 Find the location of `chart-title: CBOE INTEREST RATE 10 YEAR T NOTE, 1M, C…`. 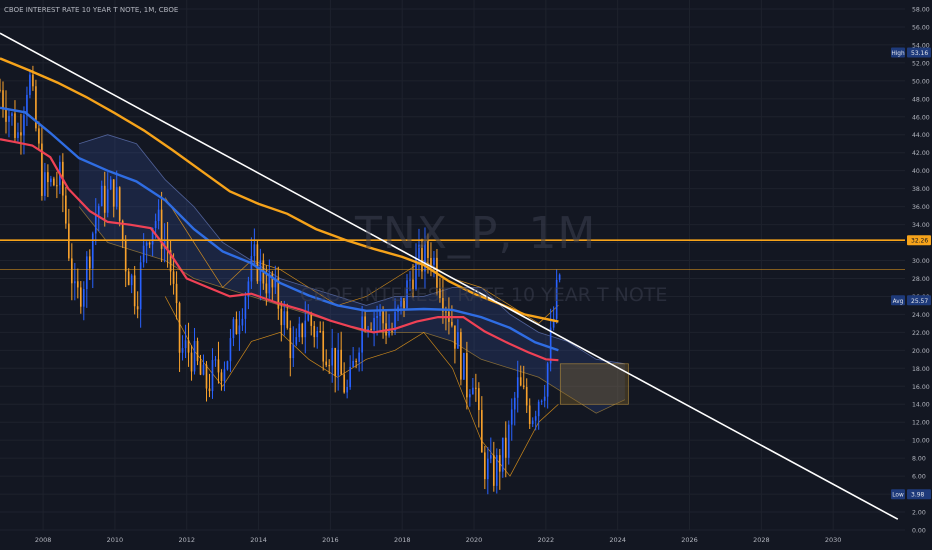

chart-title: CBOE INTEREST RATE 10 YEAR T NOTE, 1M, C… is located at coordinates (91, 10).